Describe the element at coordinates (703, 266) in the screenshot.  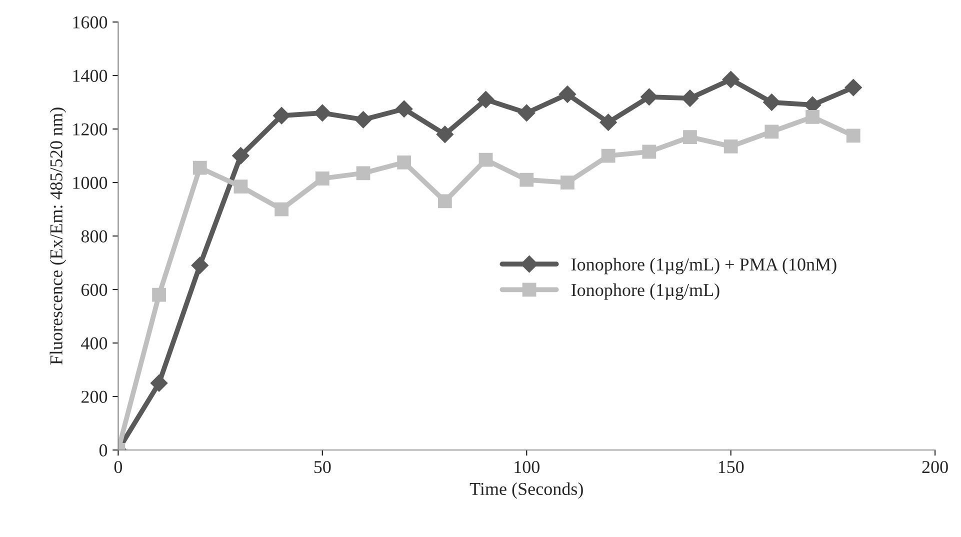
I see `legend-label: Ionophore (1µg/mL) + PMA (10nM)` at that location.